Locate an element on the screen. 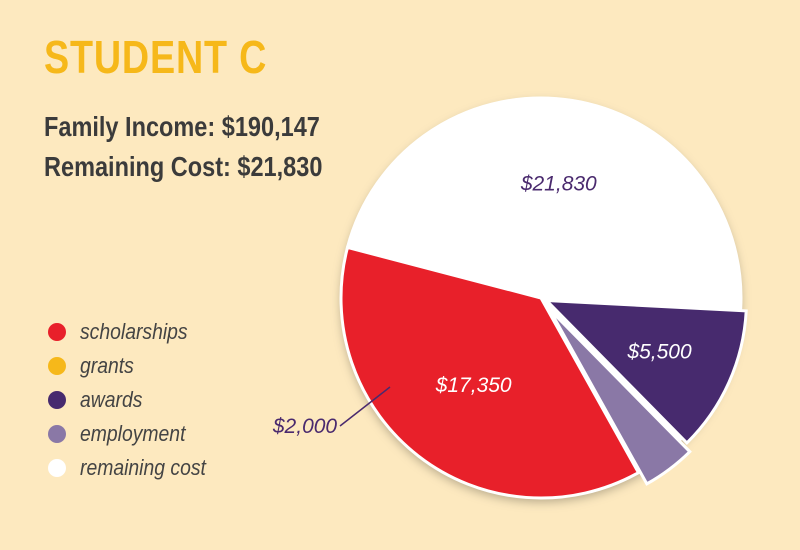 The image size is (800, 550). legend-item-grants: grants is located at coordinates (135, 366).